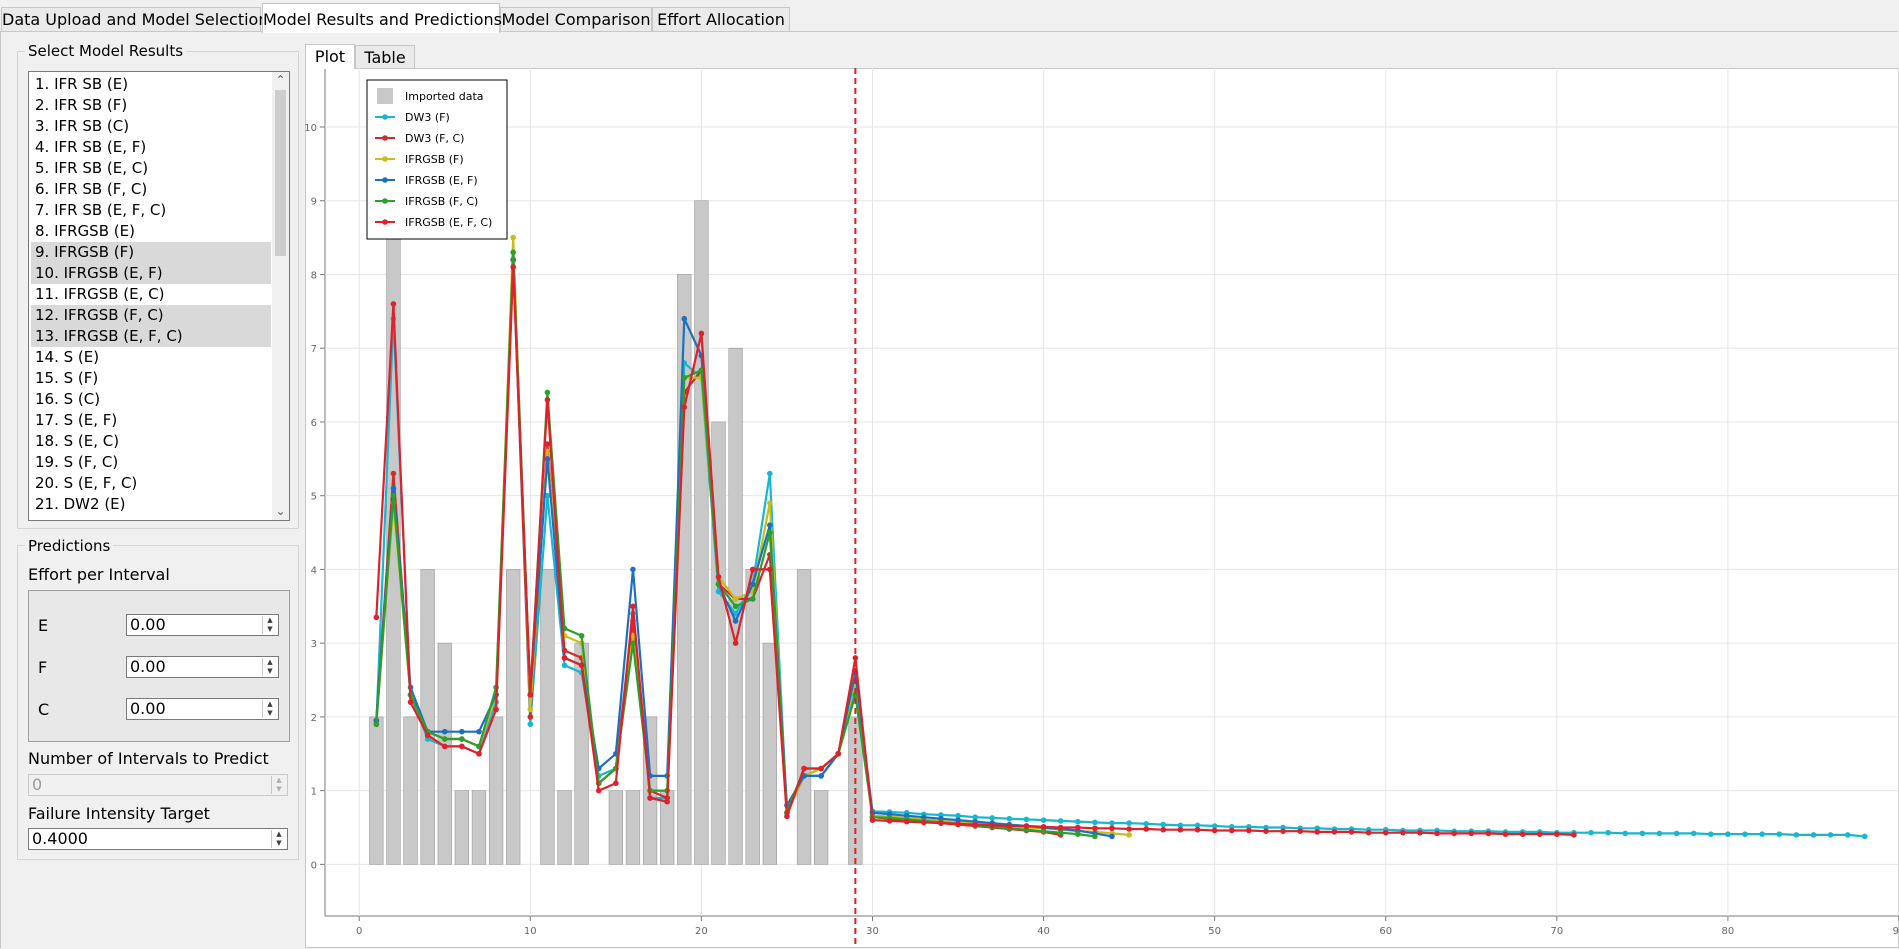  What do you see at coordinates (92, 168) in the screenshot?
I see `model-list-item: 5. IFR SB (E, C)` at bounding box center [92, 168].